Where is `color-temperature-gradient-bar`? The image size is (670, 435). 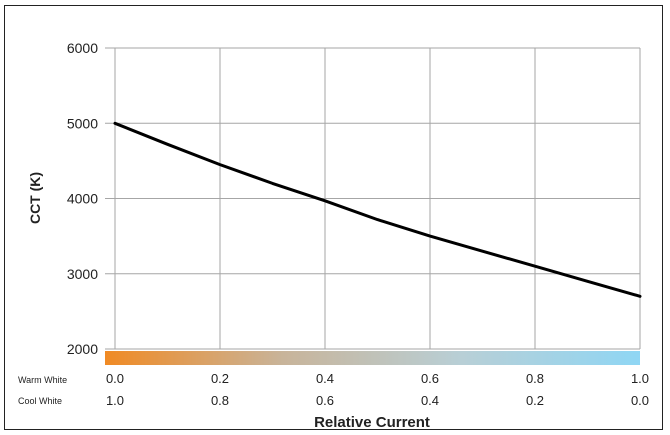 color-temperature-gradient-bar is located at coordinates (372, 358).